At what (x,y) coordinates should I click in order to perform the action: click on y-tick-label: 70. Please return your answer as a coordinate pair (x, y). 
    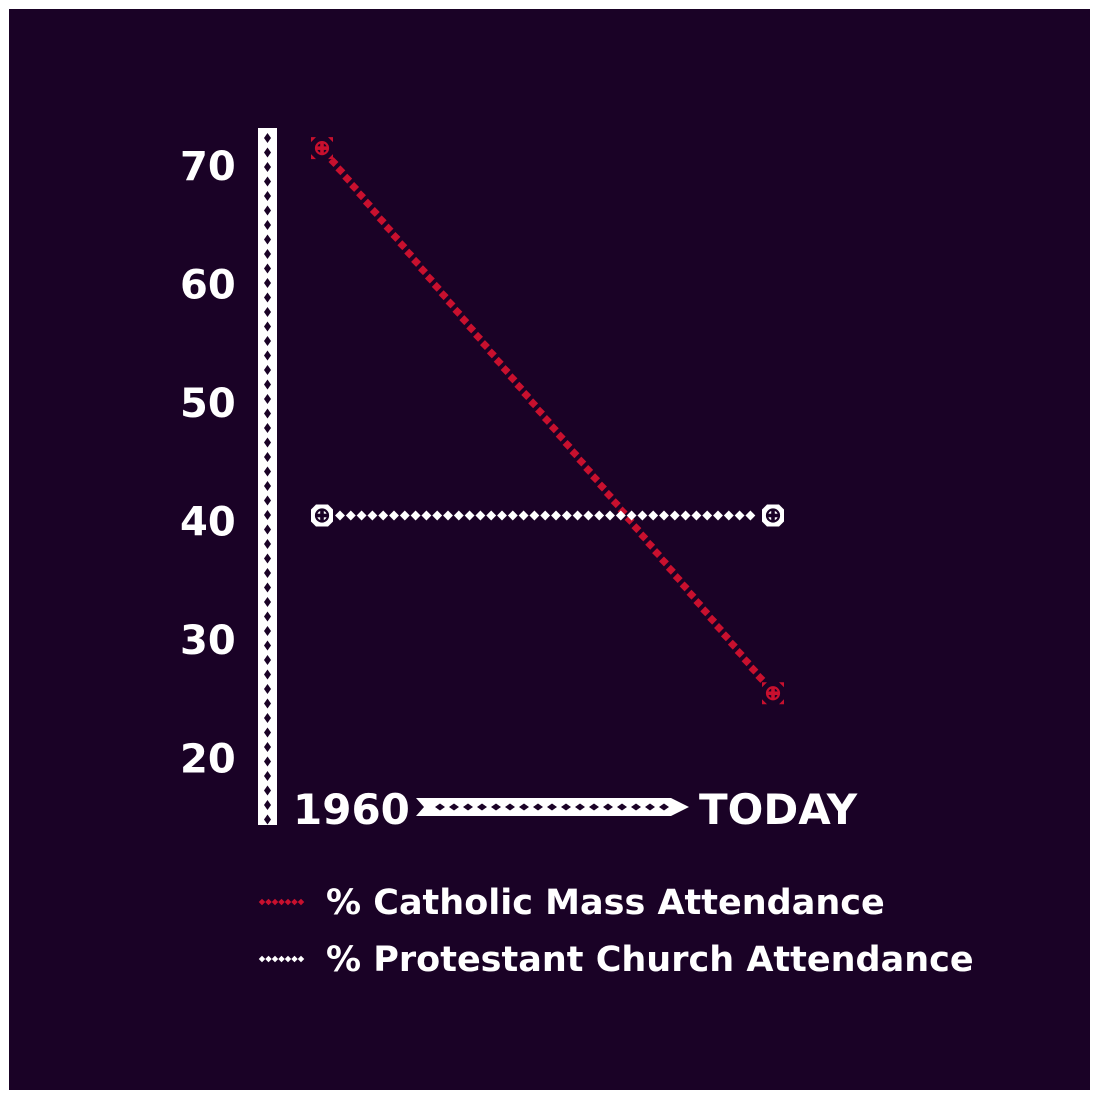
    Looking at the image, I should click on (208, 167).